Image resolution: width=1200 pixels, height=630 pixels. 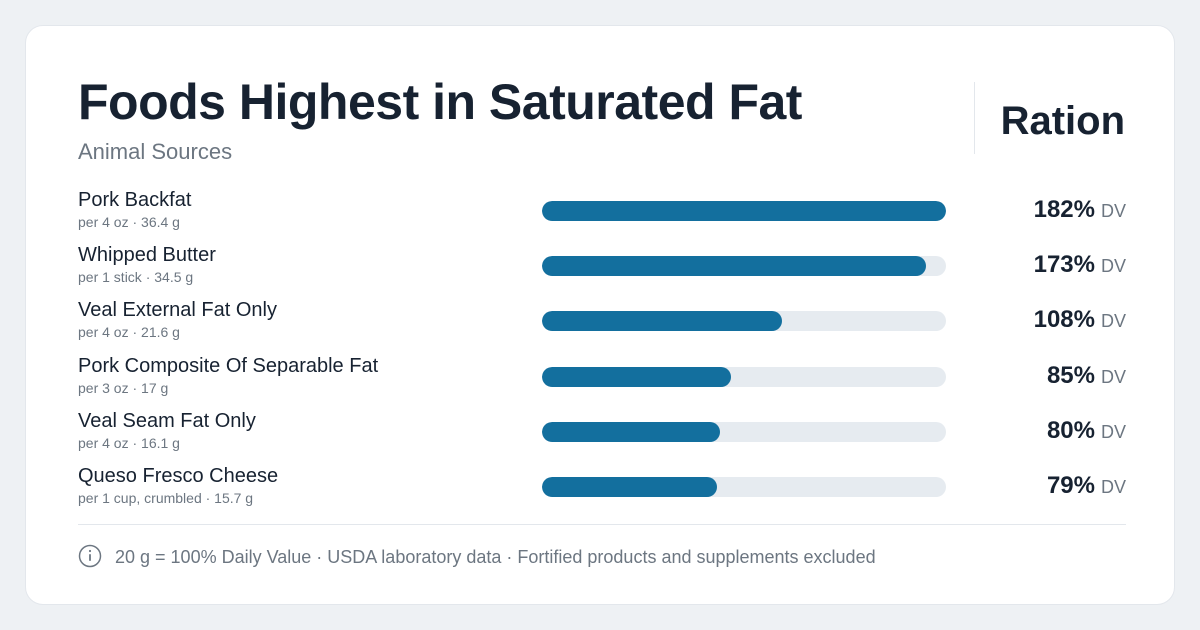 What do you see at coordinates (155, 151) in the screenshot?
I see `chart-subtitle: Animal Sources` at bounding box center [155, 151].